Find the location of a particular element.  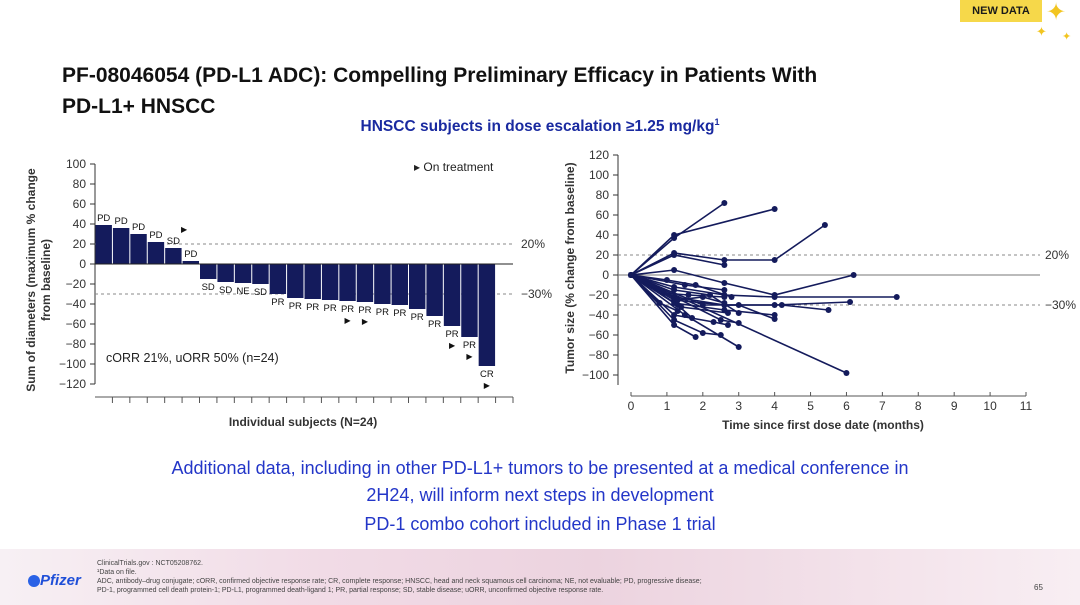

spider-x-tick-label: 11 is located at coordinates (1026, 406).